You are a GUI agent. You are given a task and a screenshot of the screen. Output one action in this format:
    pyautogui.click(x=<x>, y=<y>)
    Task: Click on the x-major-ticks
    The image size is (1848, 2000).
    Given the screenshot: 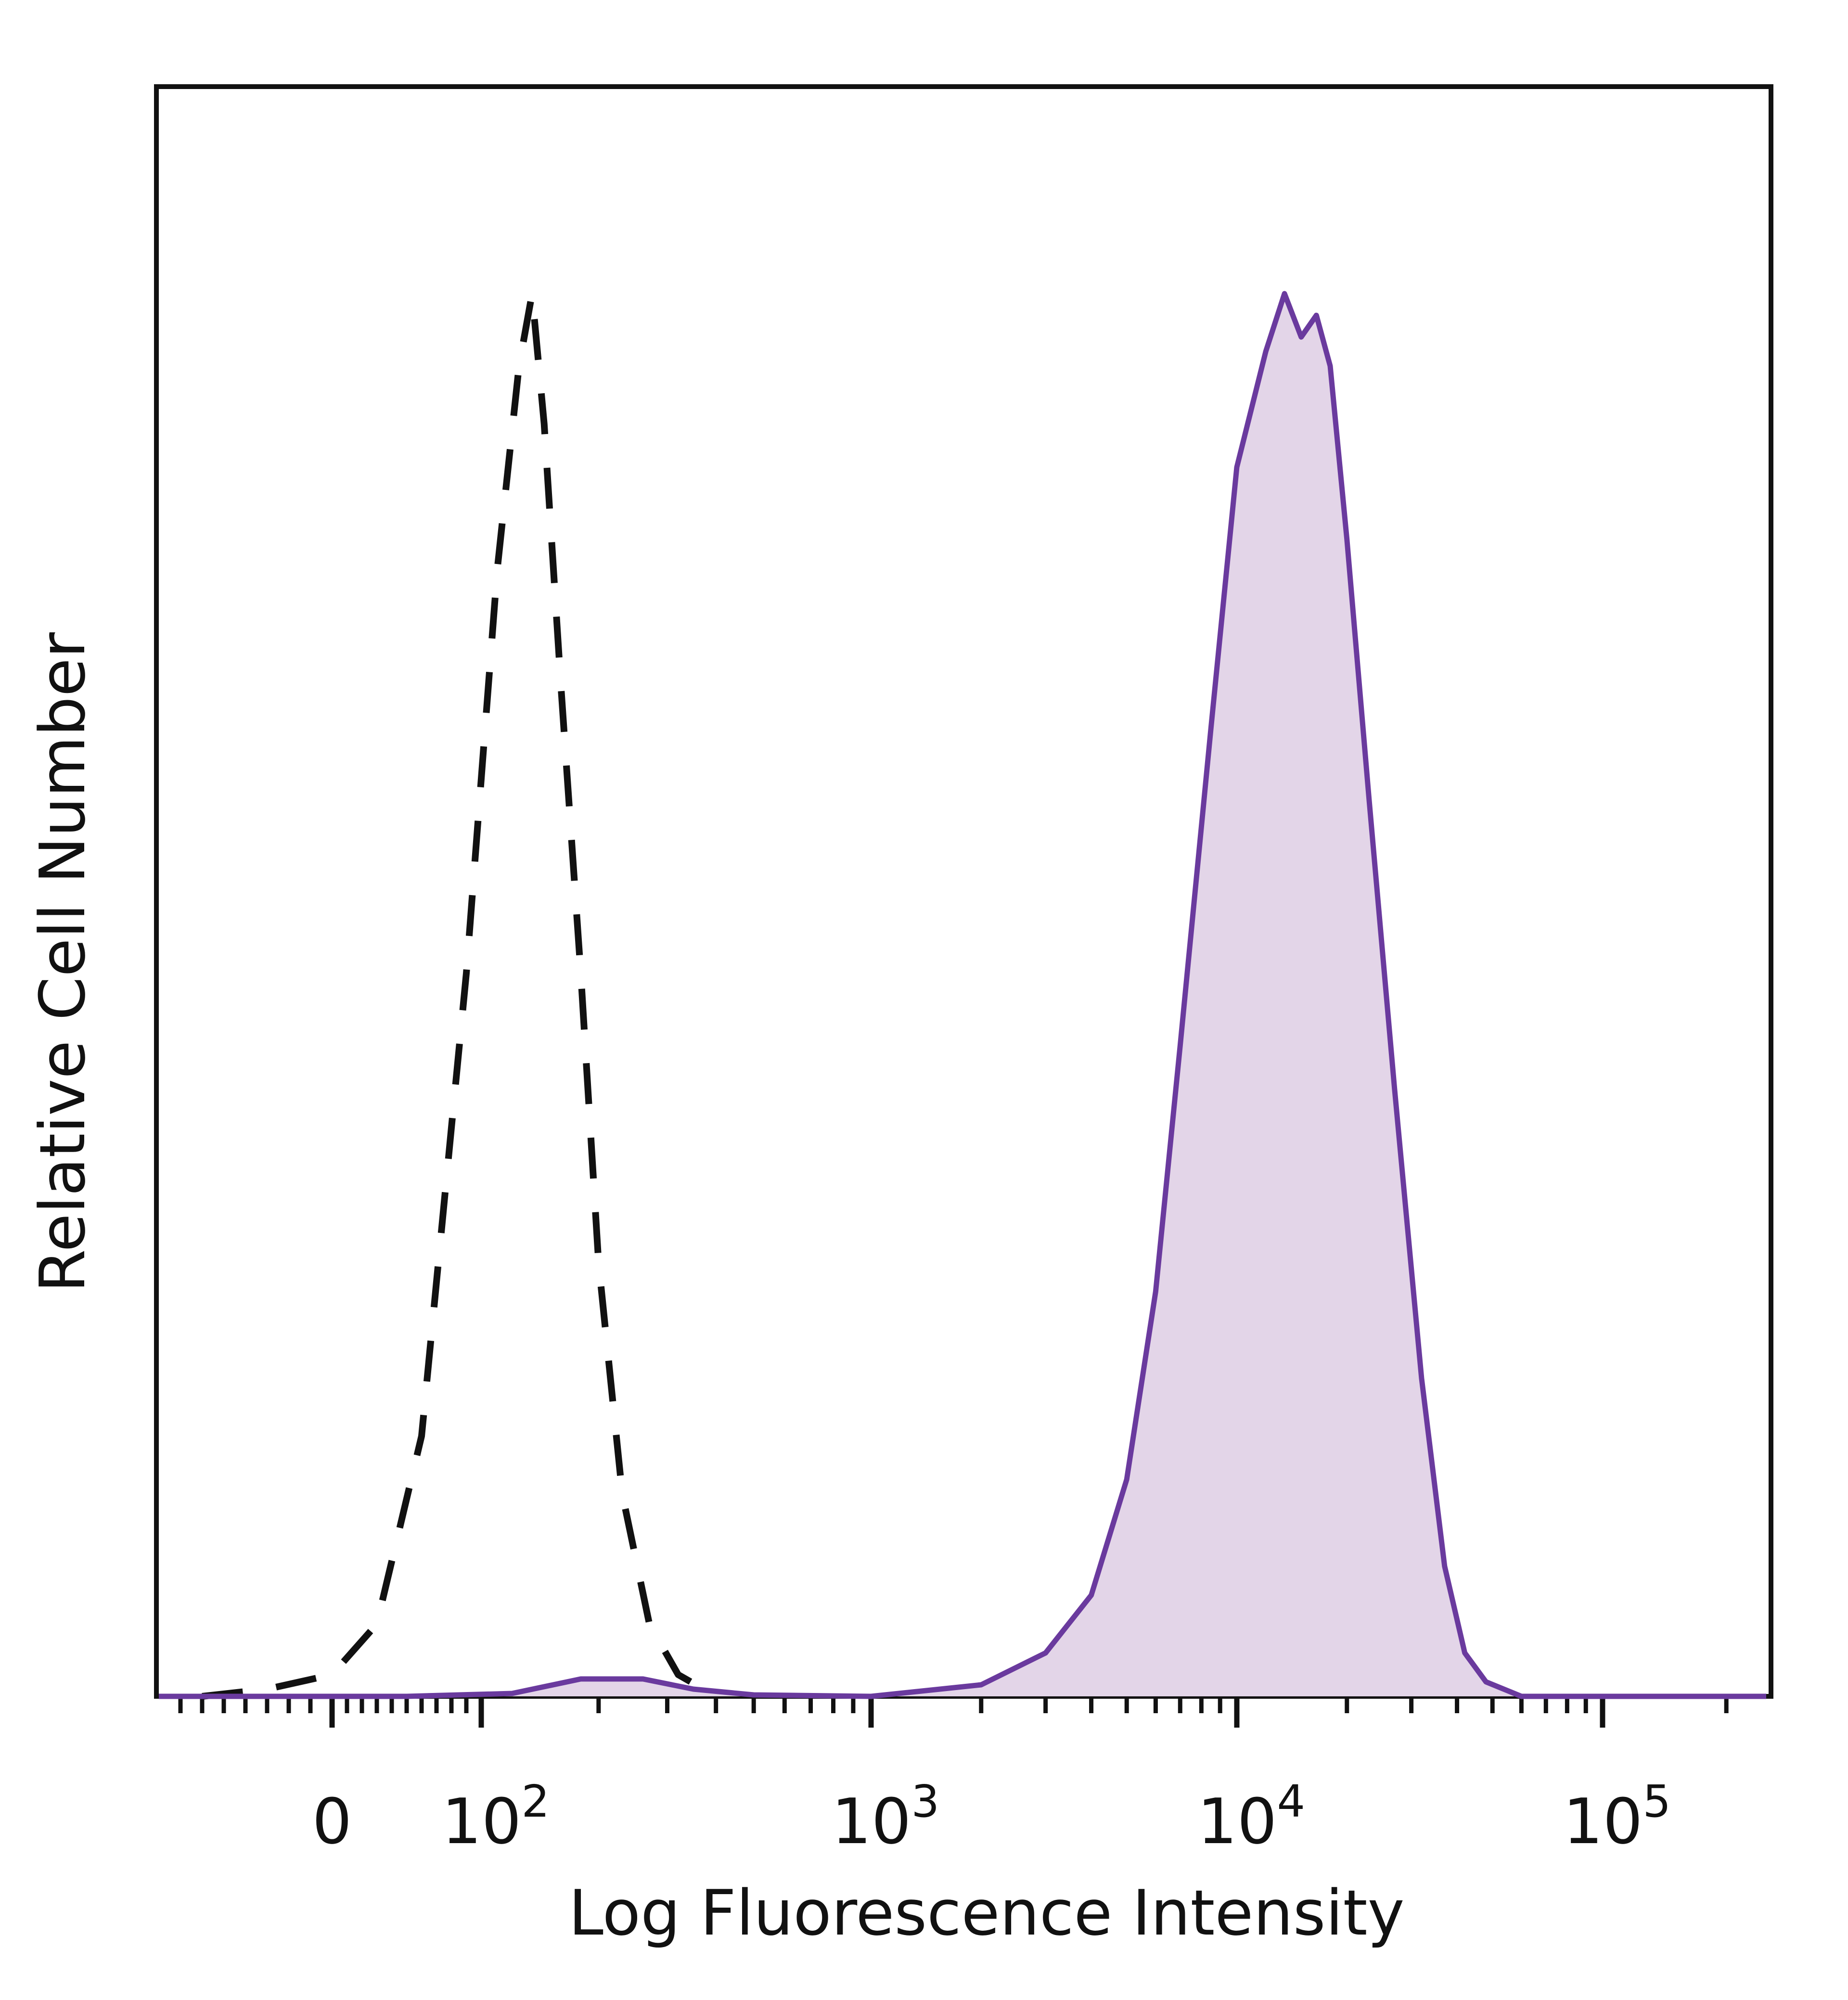 What is the action you would take?
    pyautogui.click(x=967, y=1712)
    